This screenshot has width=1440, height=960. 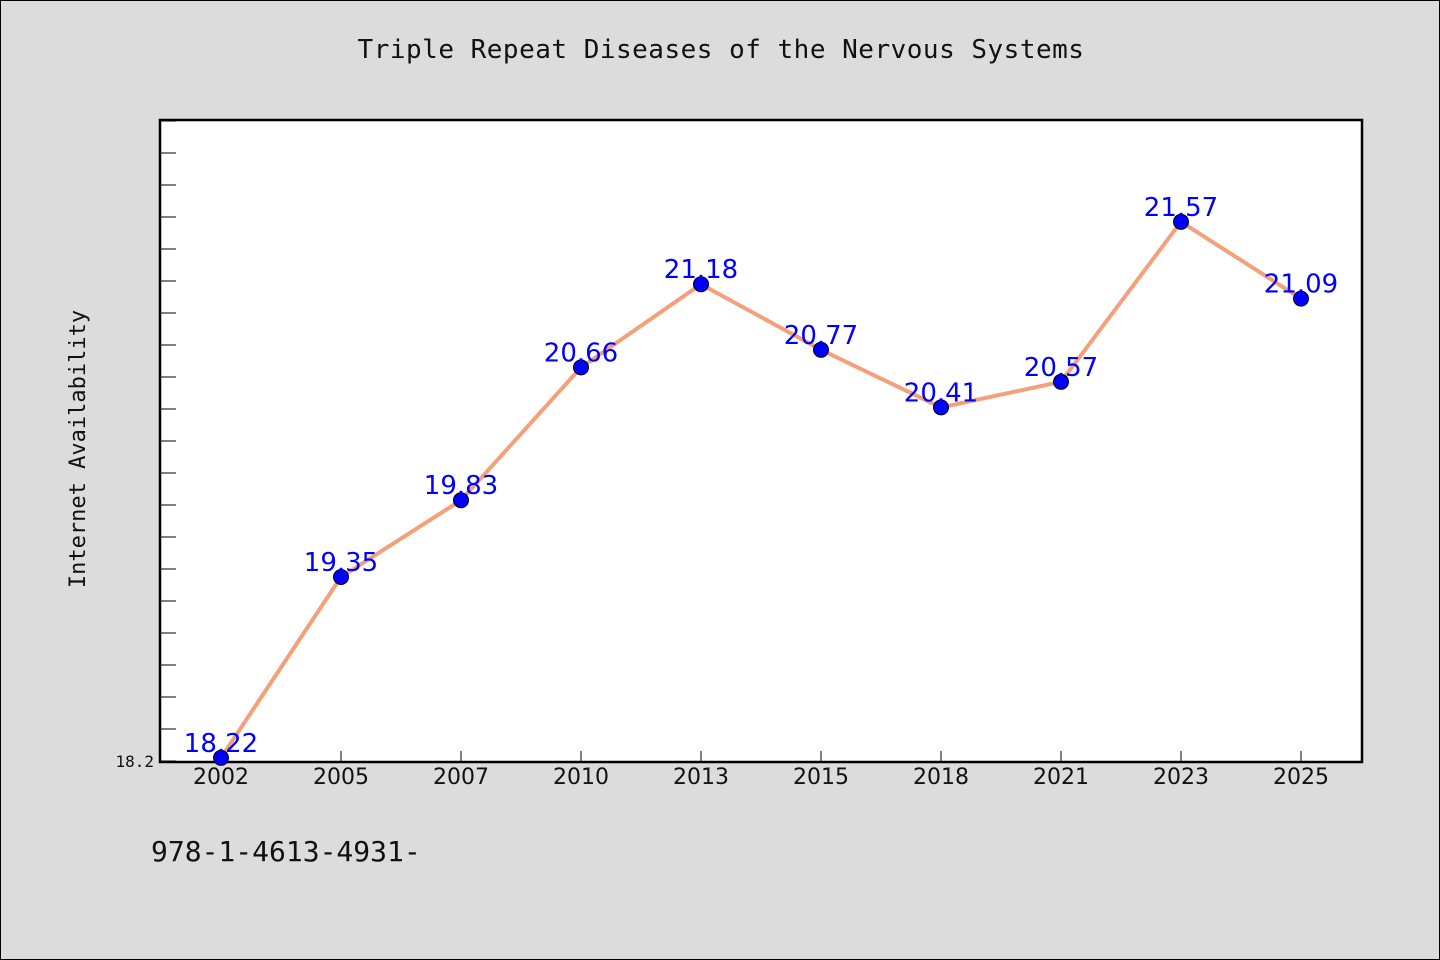 What do you see at coordinates (821, 777) in the screenshot?
I see `x-tick-label: 2015` at bounding box center [821, 777].